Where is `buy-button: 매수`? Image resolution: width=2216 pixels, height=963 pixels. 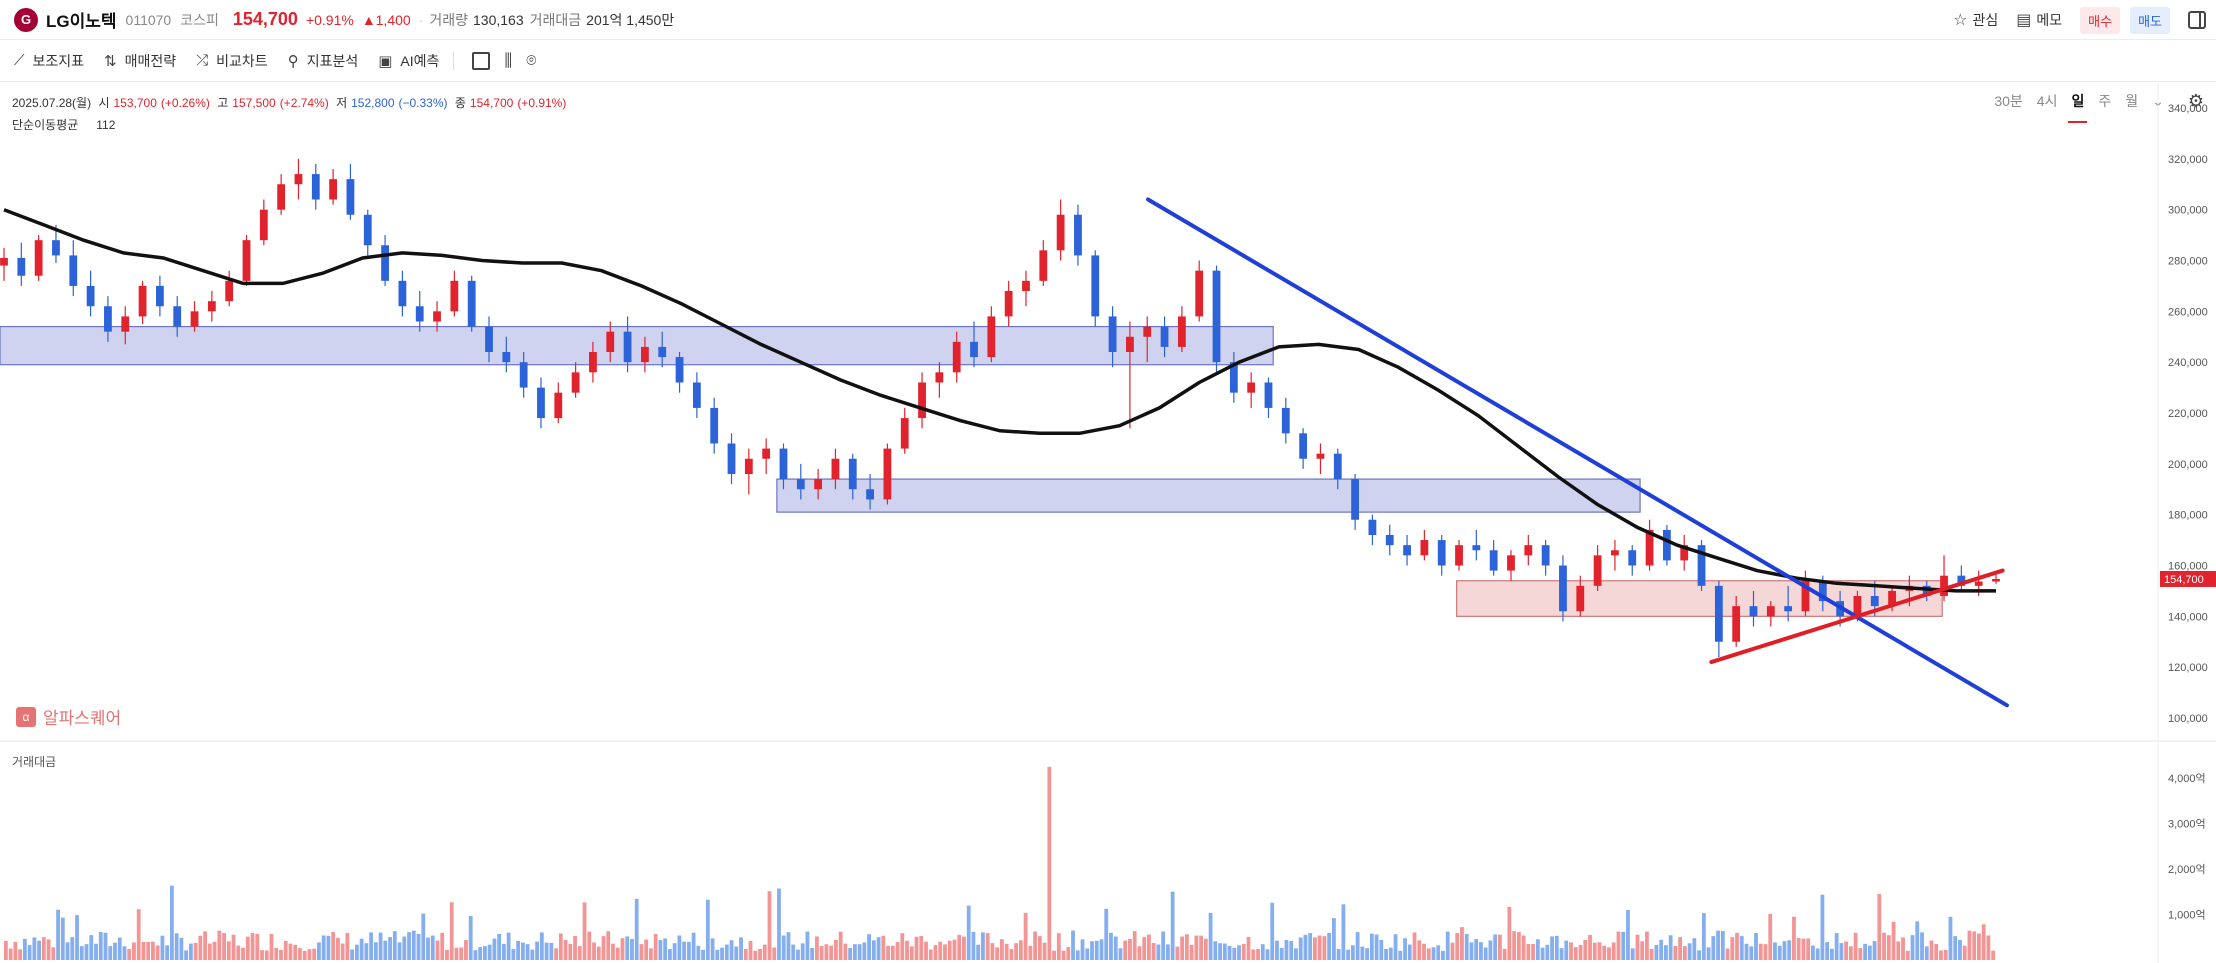
buy-button: 매수 is located at coordinates (2100, 20).